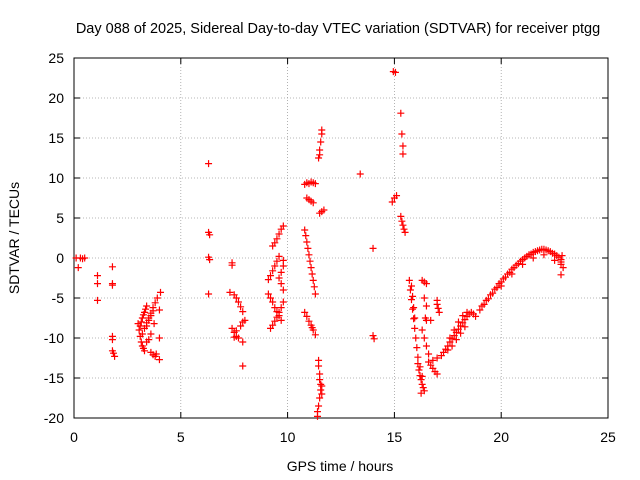 The image size is (640, 480). What do you see at coordinates (54, 338) in the screenshot?
I see `y-tick-label: -10` at bounding box center [54, 338].